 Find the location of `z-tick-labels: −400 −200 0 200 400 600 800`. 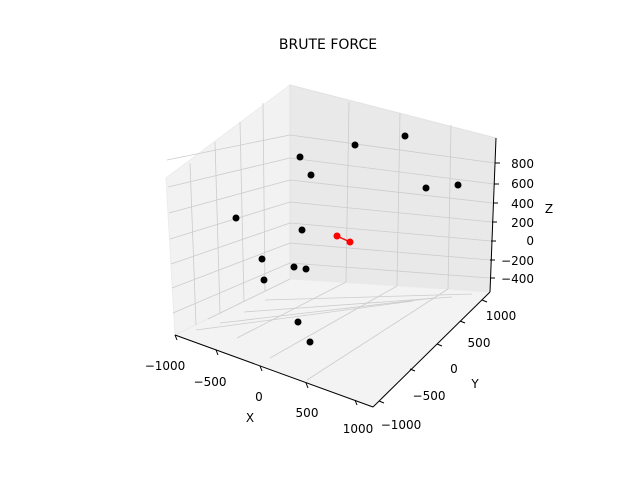

z-tick-labels: −400 −200 0 200 400 600 800 is located at coordinates (517, 221).